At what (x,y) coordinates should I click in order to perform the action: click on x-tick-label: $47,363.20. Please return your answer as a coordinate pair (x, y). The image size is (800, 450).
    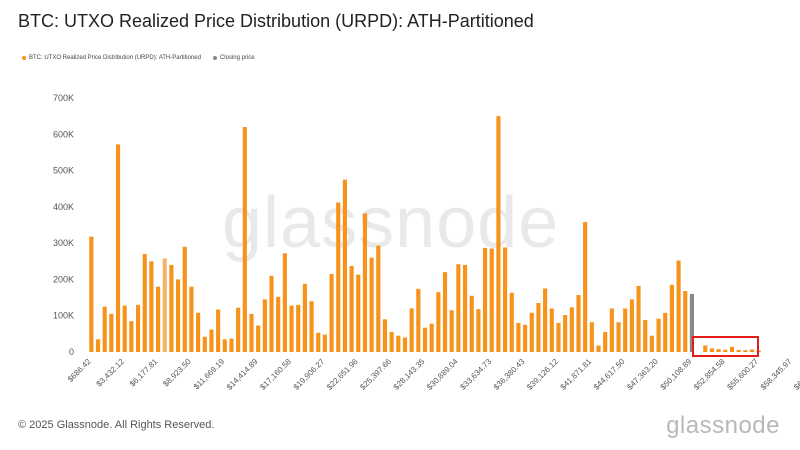
    Looking at the image, I should click on (642, 374).